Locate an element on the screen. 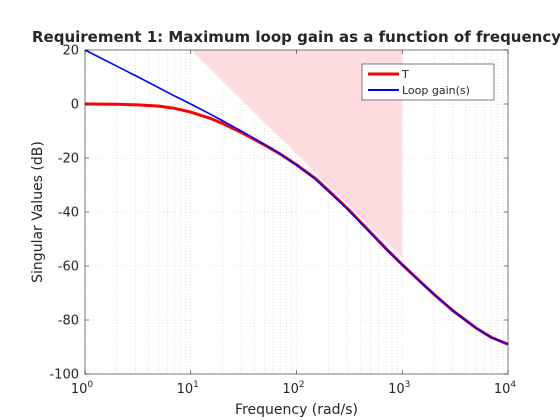 This screenshot has width=560, height=420. x-tick-label: 10³ is located at coordinates (399, 388).